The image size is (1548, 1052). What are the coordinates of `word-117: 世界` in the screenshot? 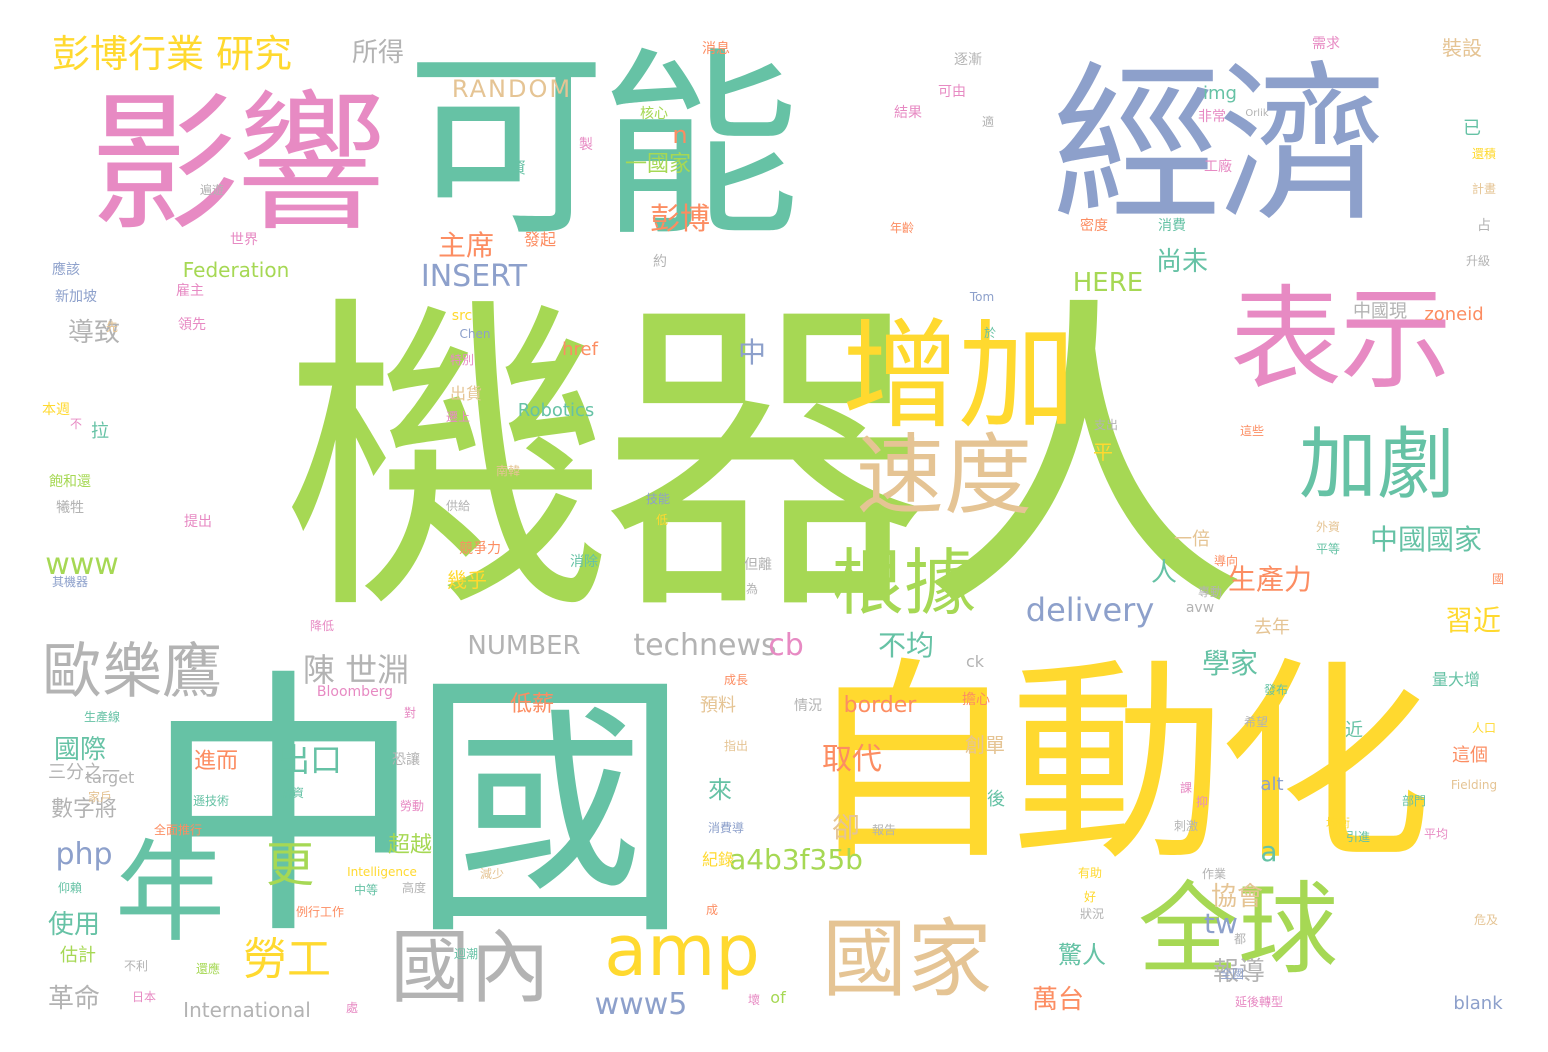 It's located at (244, 240).